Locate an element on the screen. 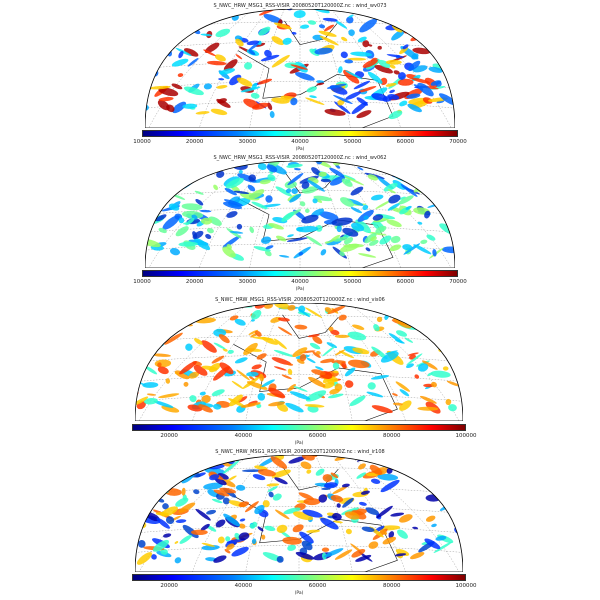 The image size is (600, 600). colorbar-tick-label: 10000 is located at coordinates (142, 282).